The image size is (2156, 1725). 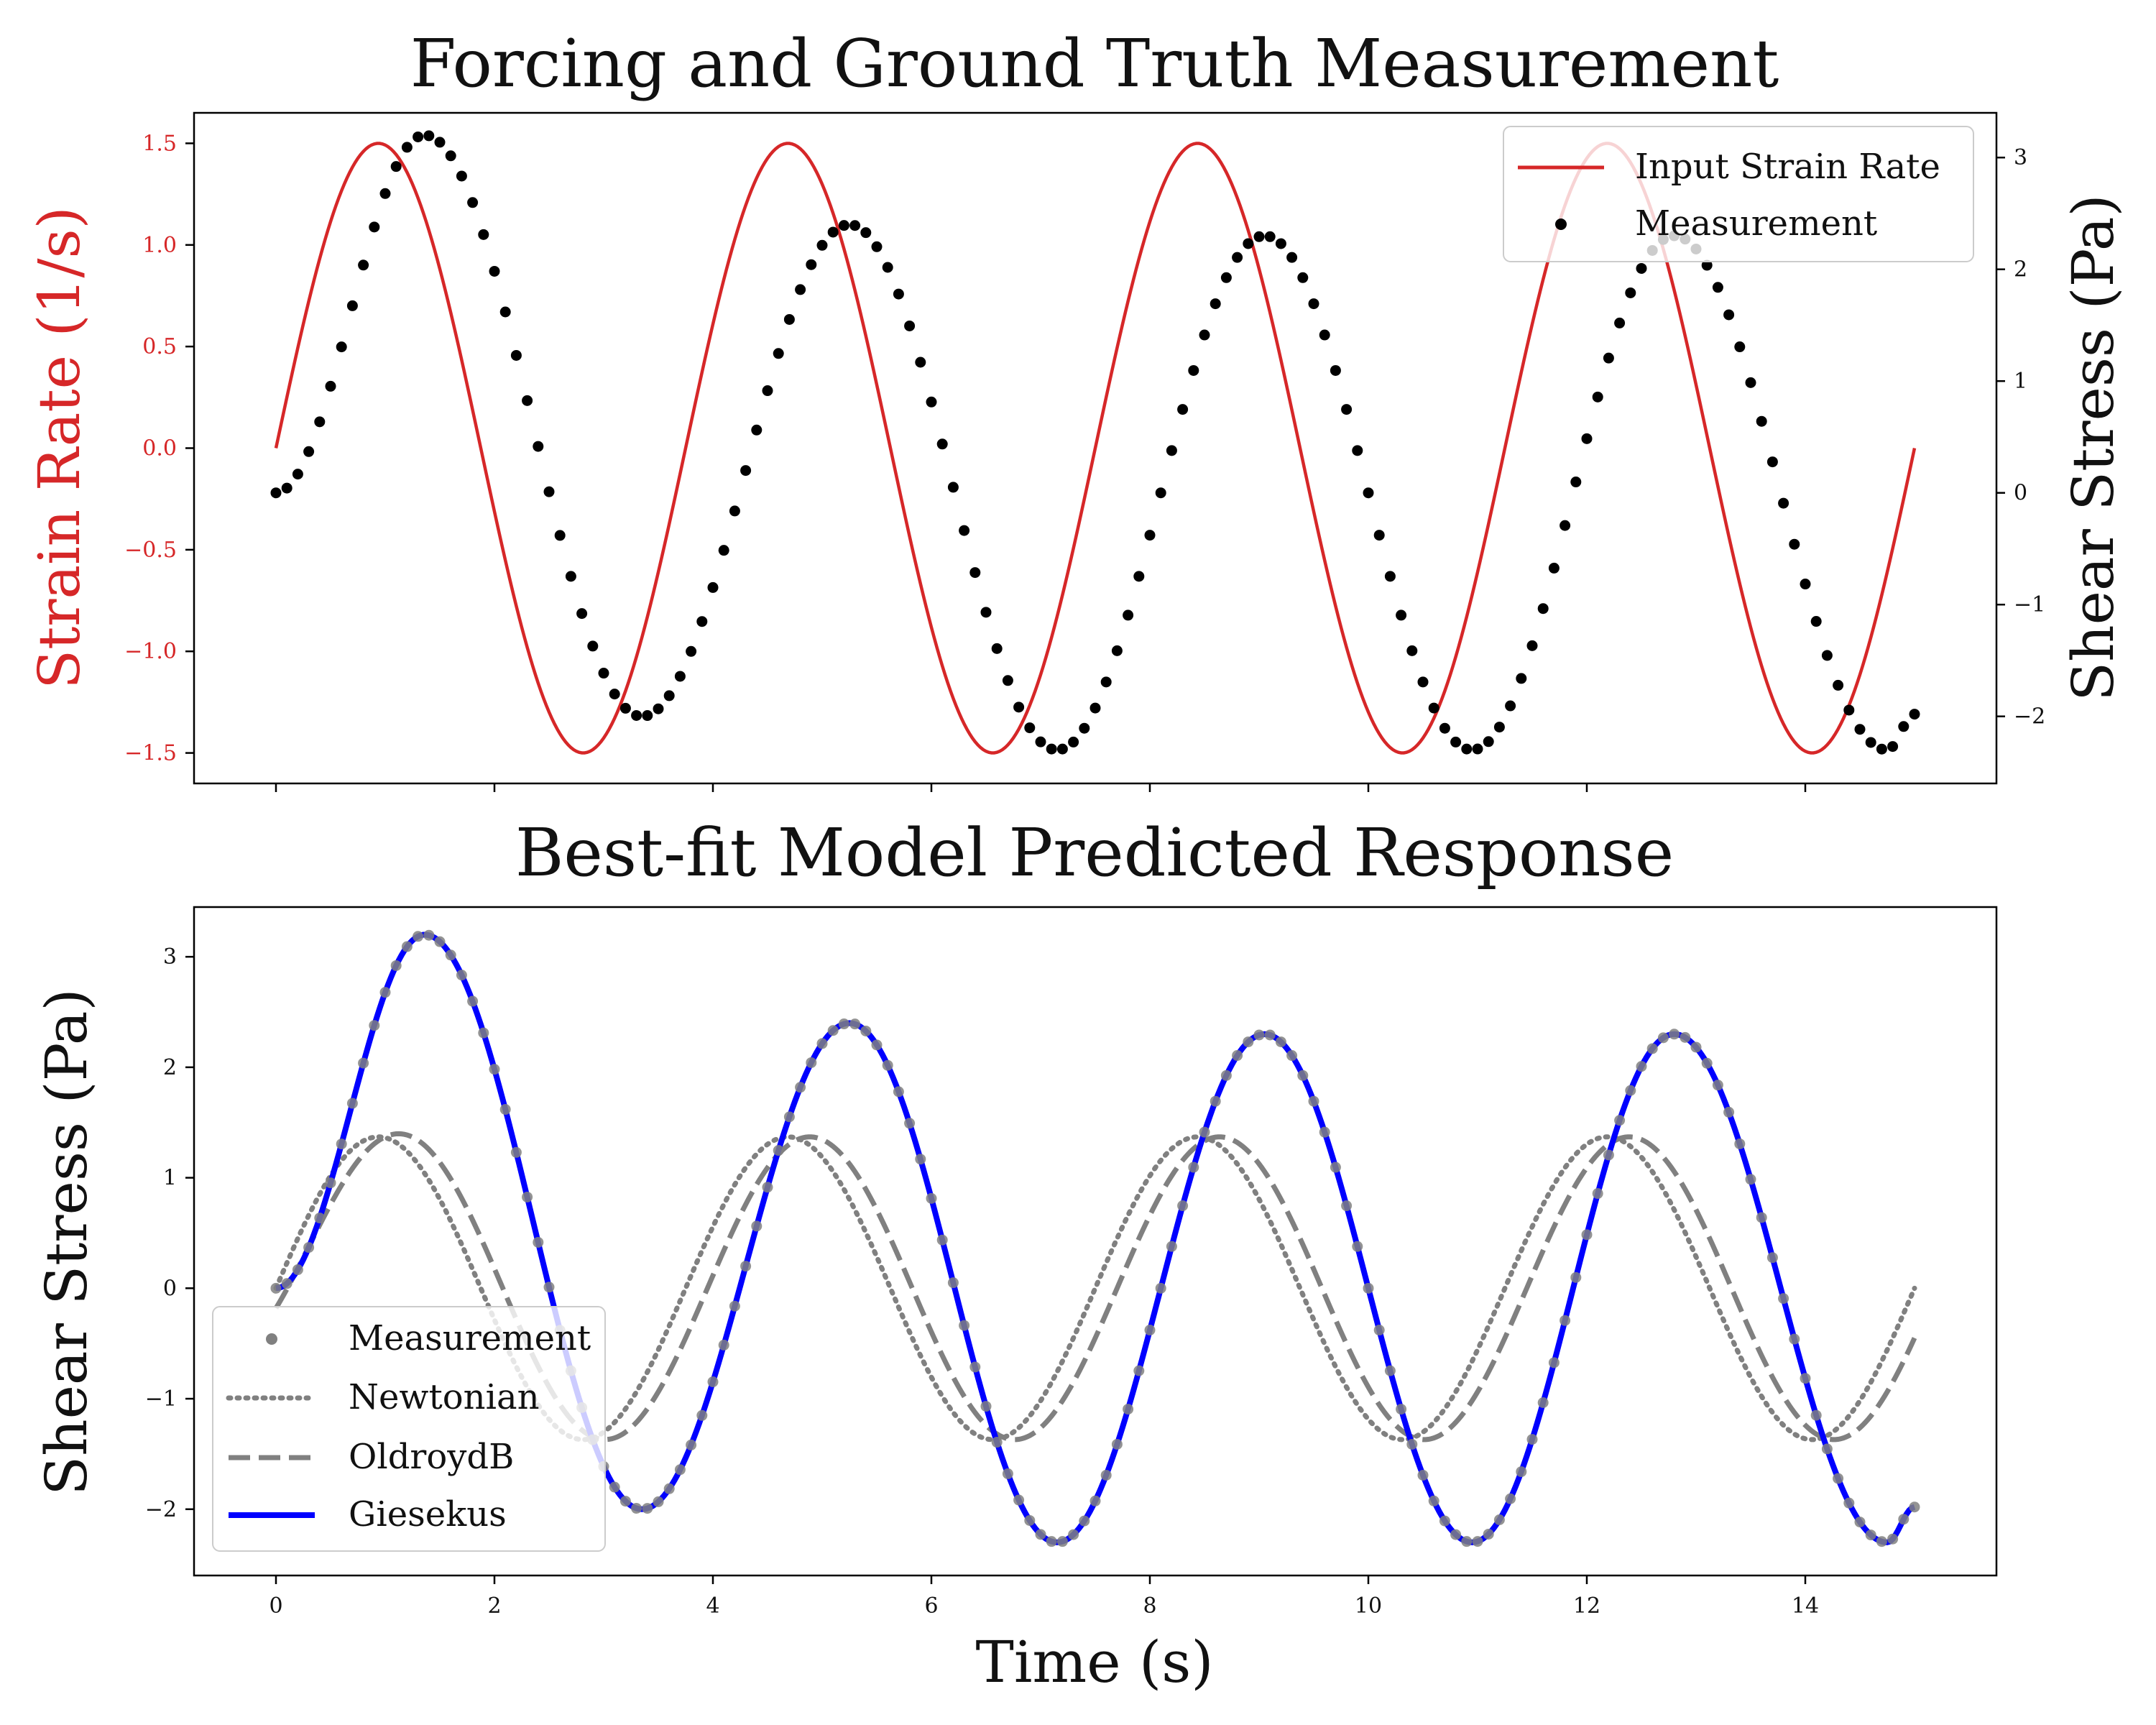 What do you see at coordinates (66, 1241) in the screenshot?
I see `bottom-y-axis-label: Shear Stress (Pa)` at bounding box center [66, 1241].